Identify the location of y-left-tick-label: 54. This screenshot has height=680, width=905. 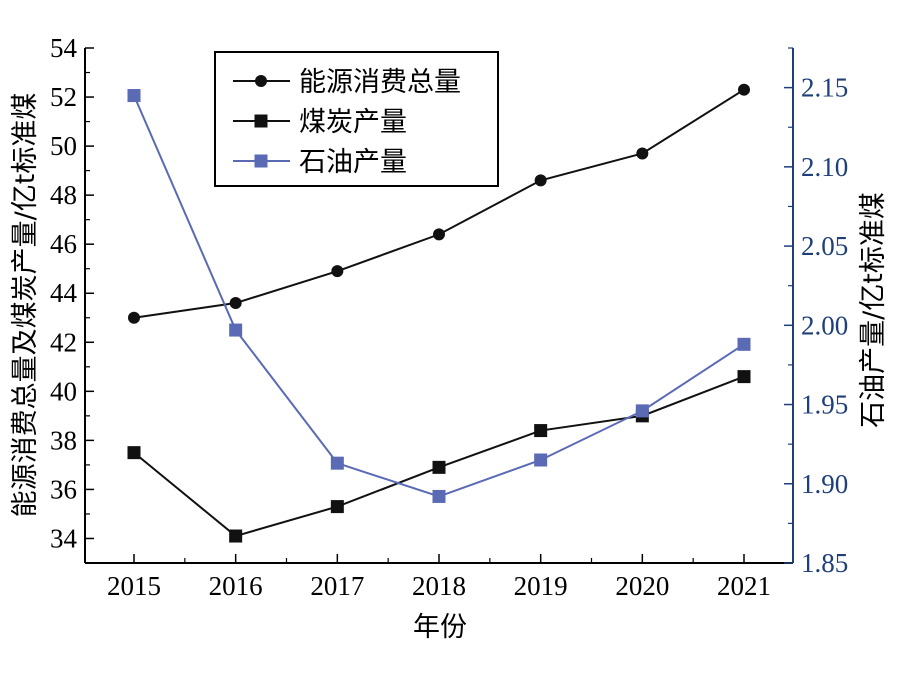
(64, 48).